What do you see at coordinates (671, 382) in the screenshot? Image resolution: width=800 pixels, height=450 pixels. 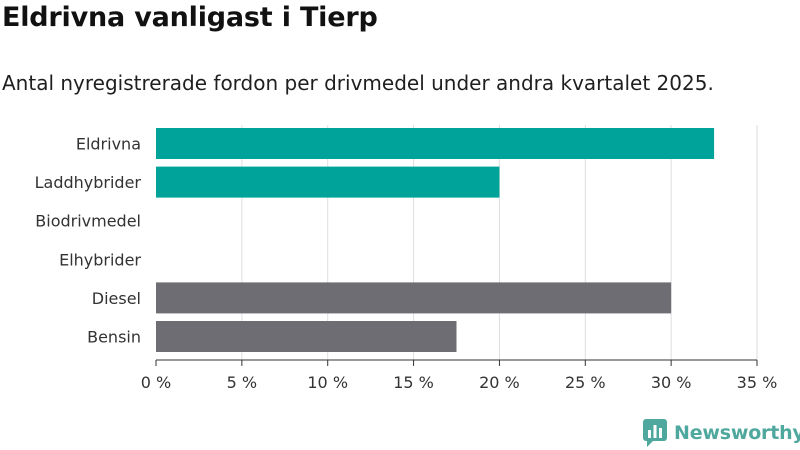 I see `x-tick-label: 30 %` at bounding box center [671, 382].